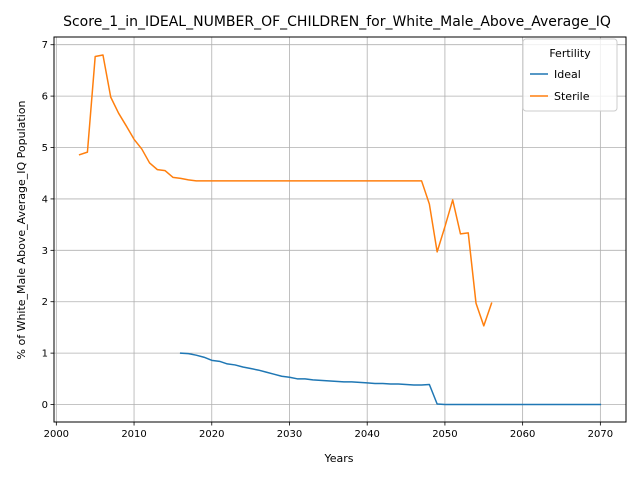  I want to click on legend: Fertility Ideal Sterile, so click(570, 75).